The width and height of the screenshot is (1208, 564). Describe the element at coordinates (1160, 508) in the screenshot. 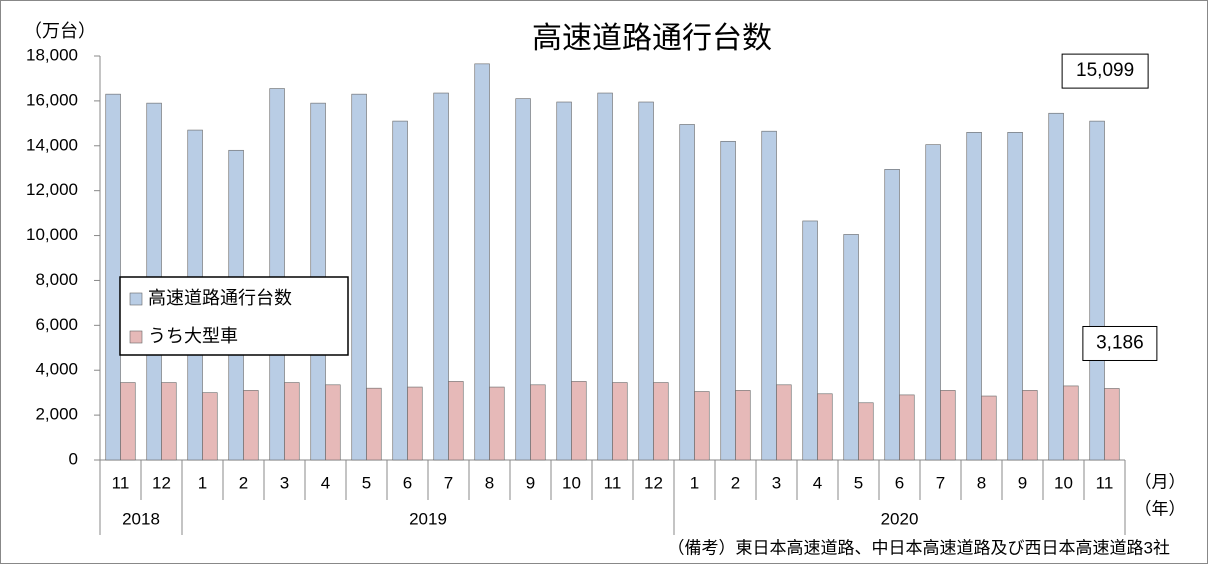

I see `group-unit: （年）` at that location.